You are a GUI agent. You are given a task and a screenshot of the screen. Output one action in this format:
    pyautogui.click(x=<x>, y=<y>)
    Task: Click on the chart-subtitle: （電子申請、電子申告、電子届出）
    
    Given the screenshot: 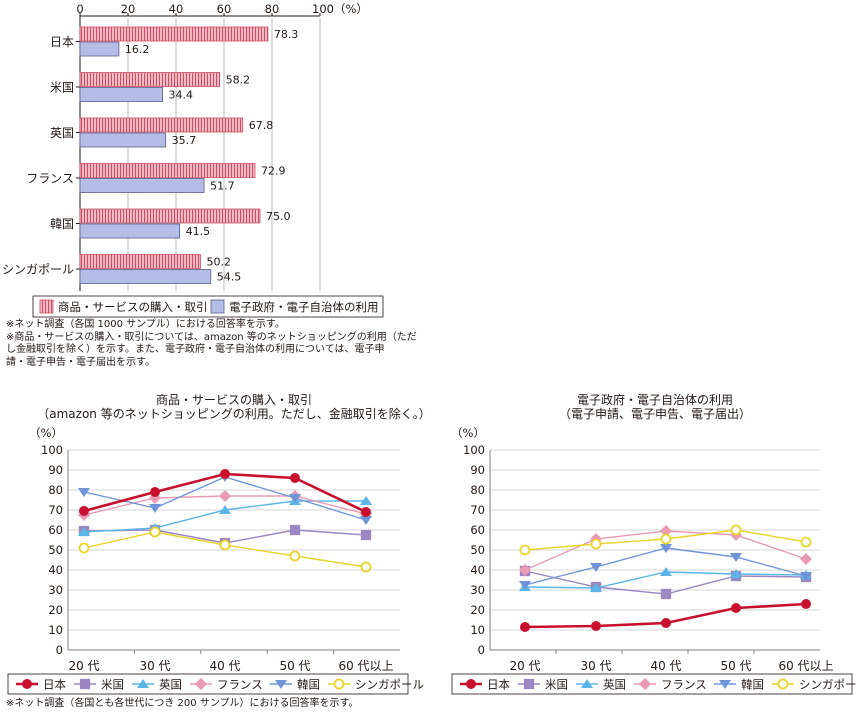 What is the action you would take?
    pyautogui.click(x=655, y=414)
    